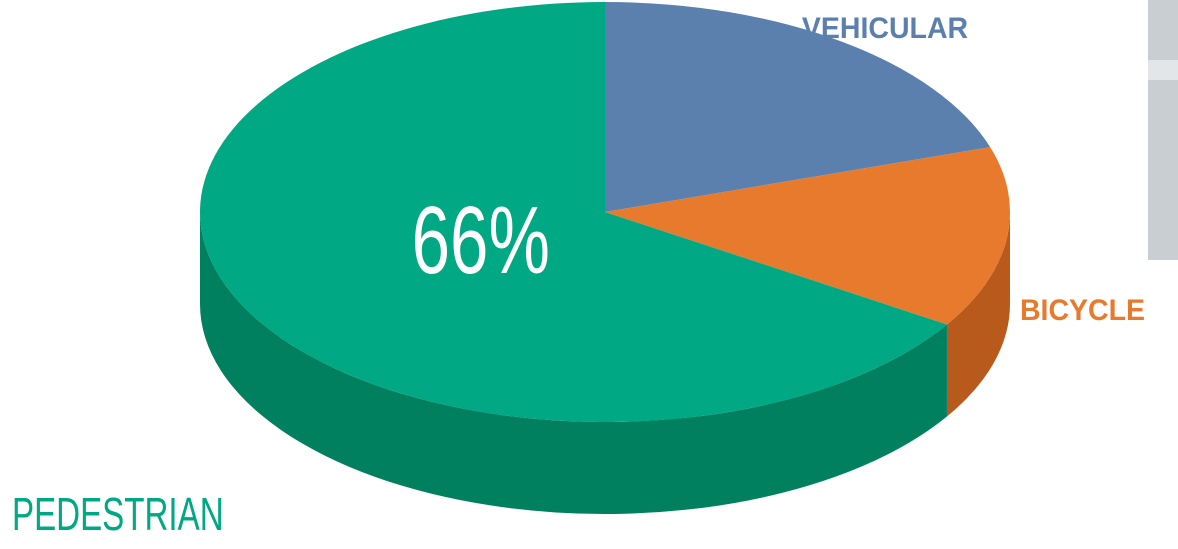 The width and height of the screenshot is (1178, 549). Describe the element at coordinates (885, 28) in the screenshot. I see `category-label: VEHICULAR` at that location.